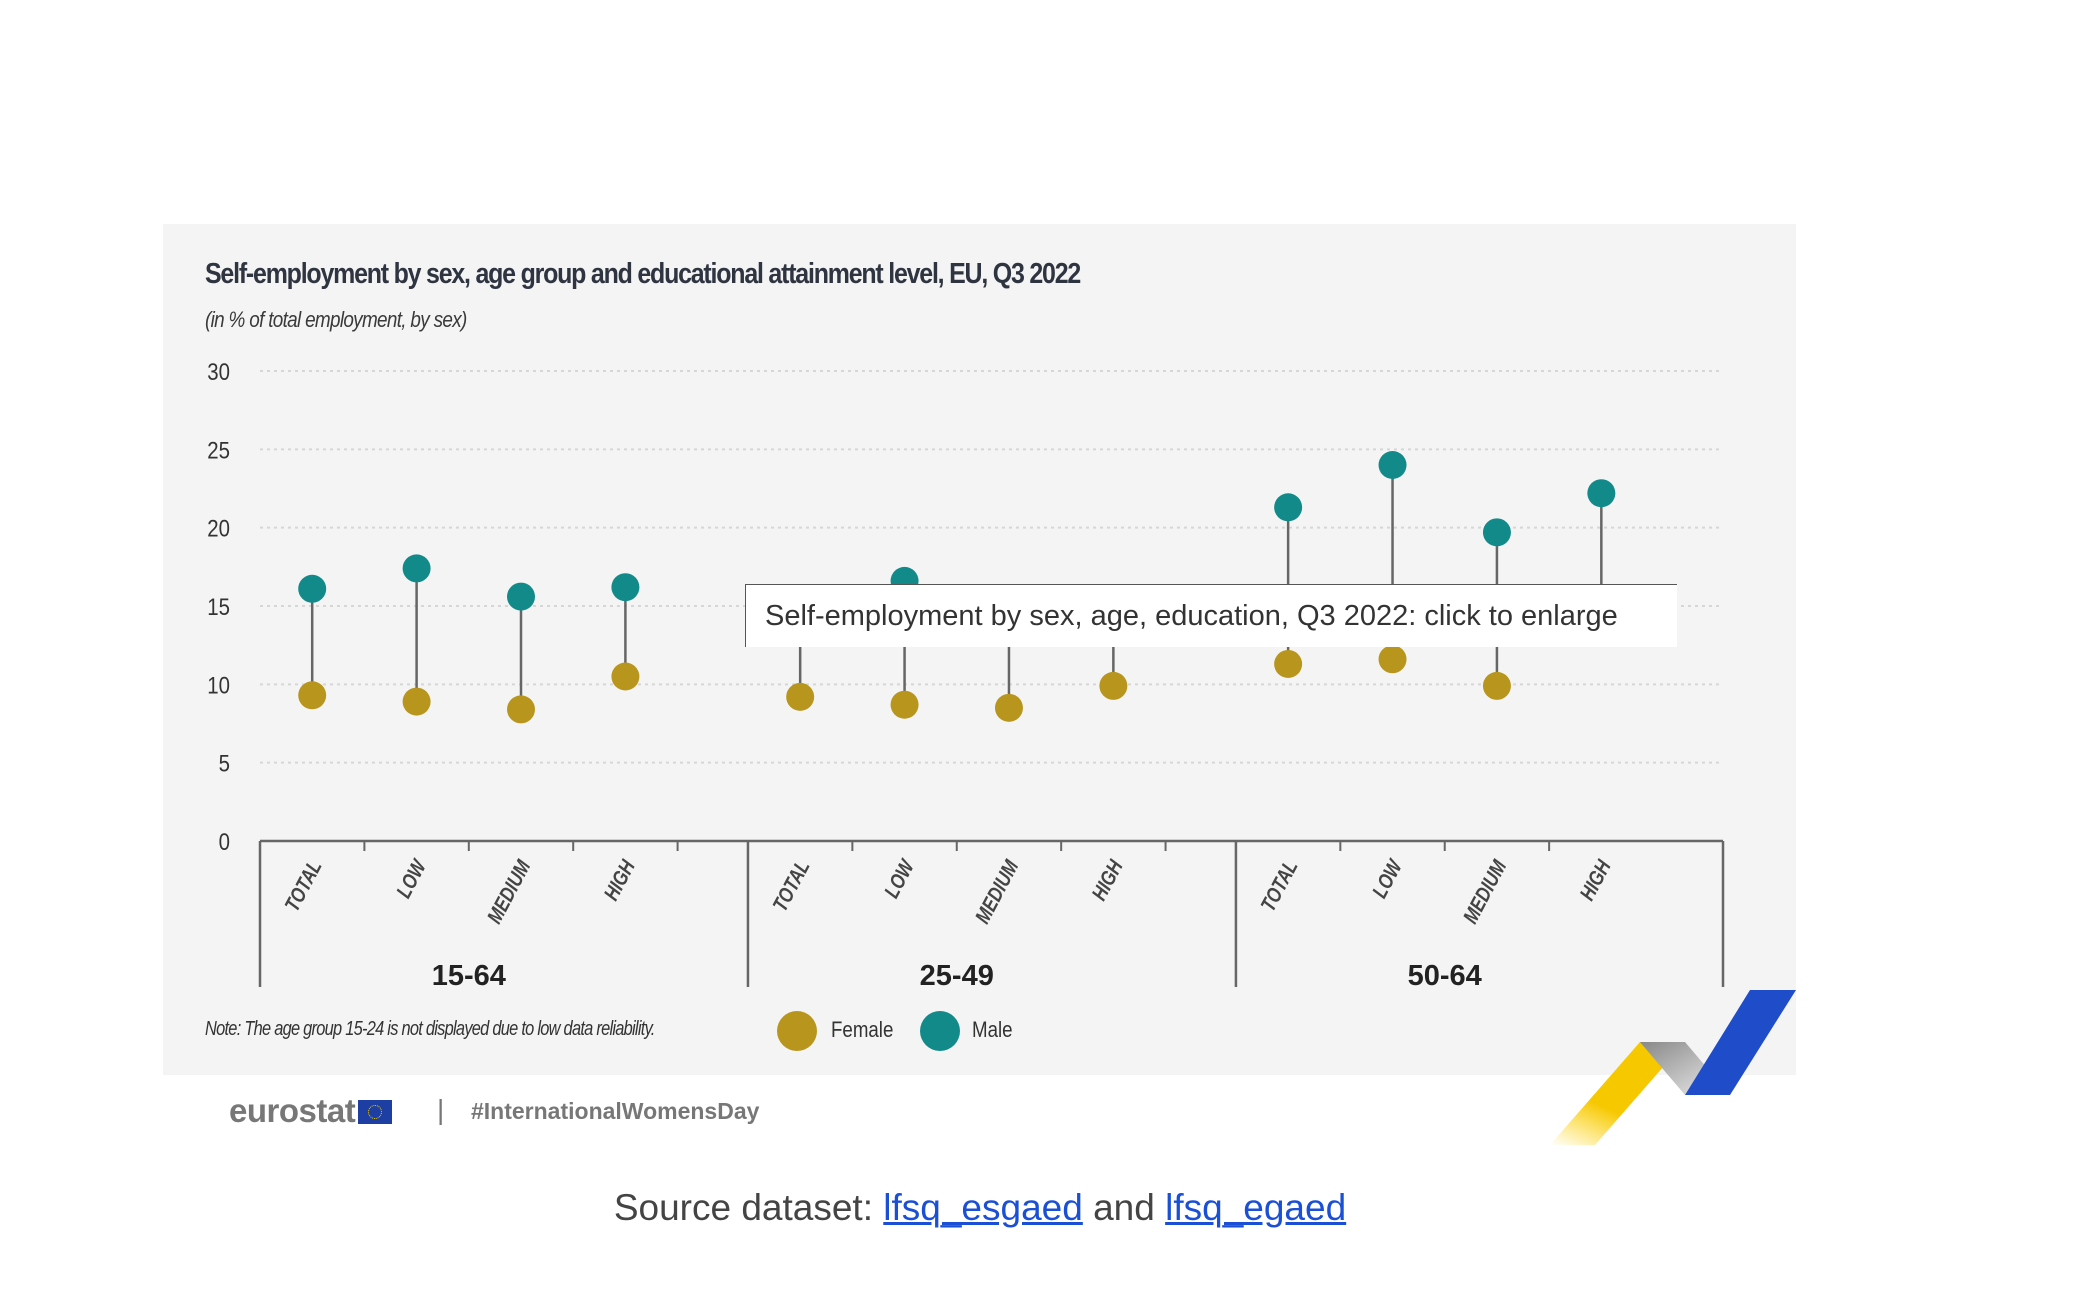  Describe the element at coordinates (218, 606) in the screenshot. I see `y-tick-label: 15` at that location.